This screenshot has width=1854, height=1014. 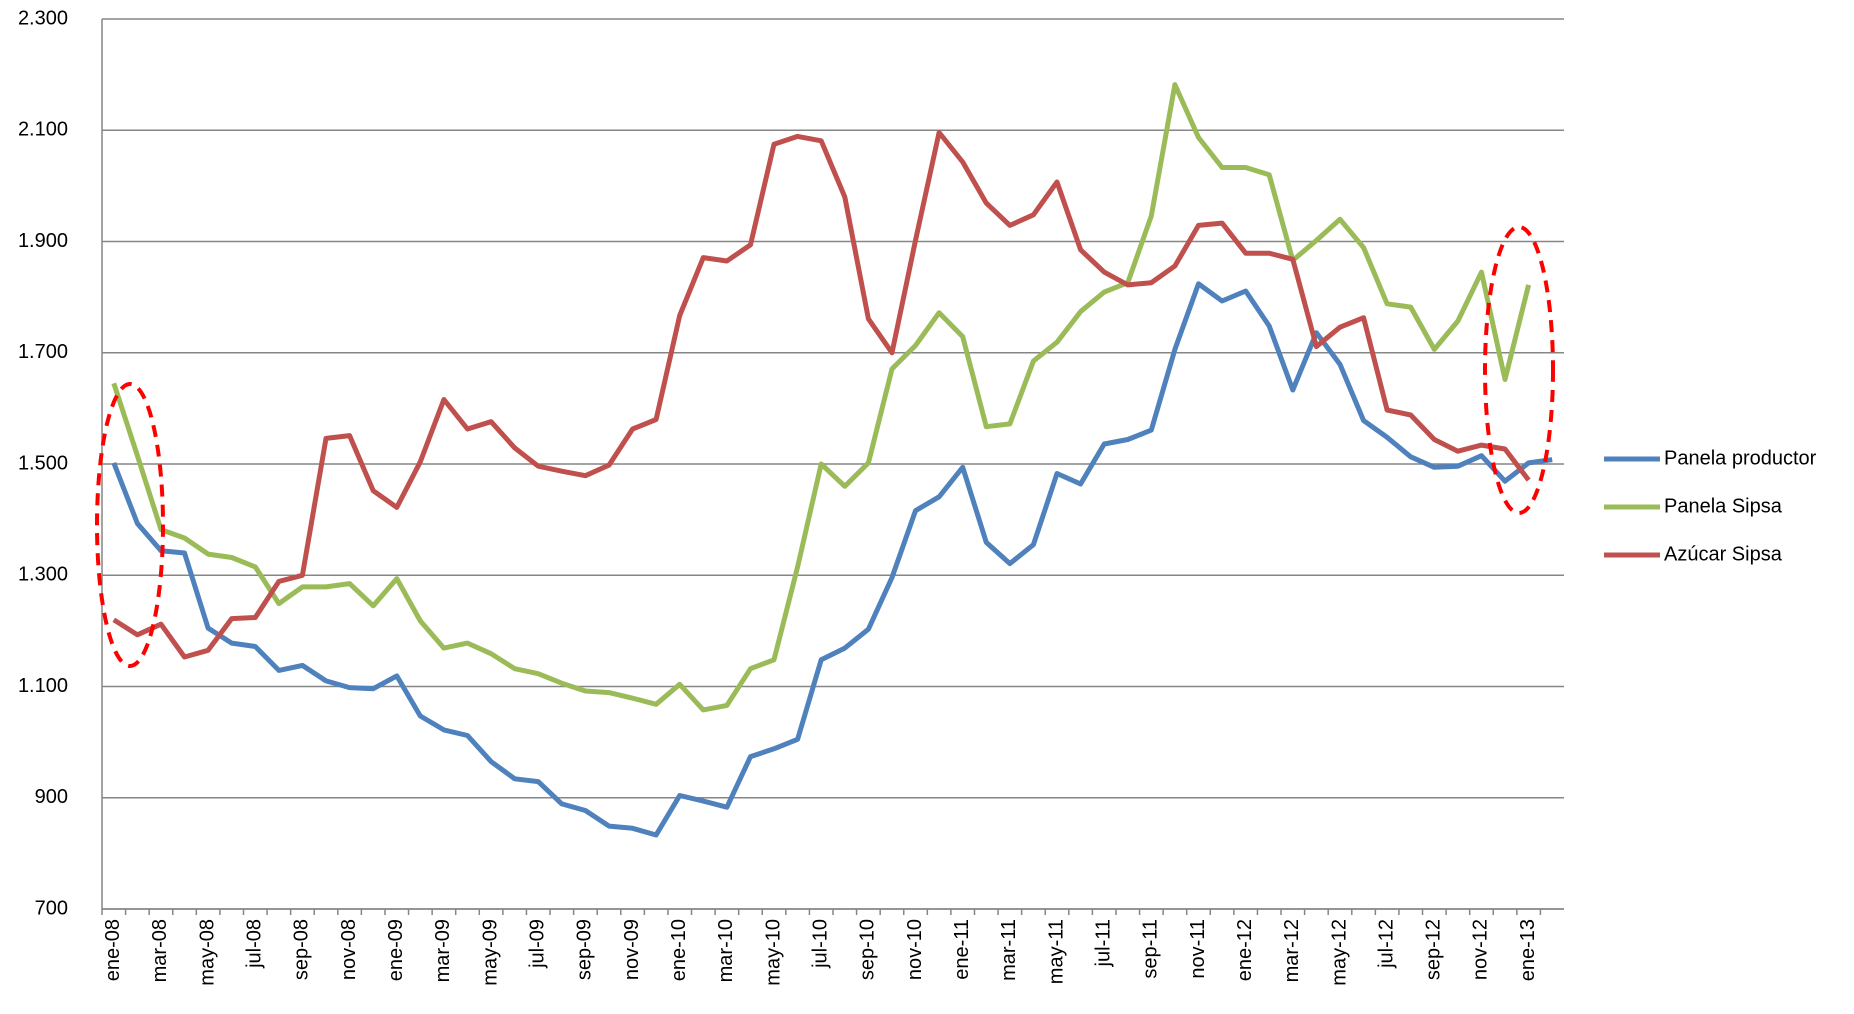 What do you see at coordinates (43, 575) in the screenshot?
I see `y-tick-label: 1.300` at bounding box center [43, 575].